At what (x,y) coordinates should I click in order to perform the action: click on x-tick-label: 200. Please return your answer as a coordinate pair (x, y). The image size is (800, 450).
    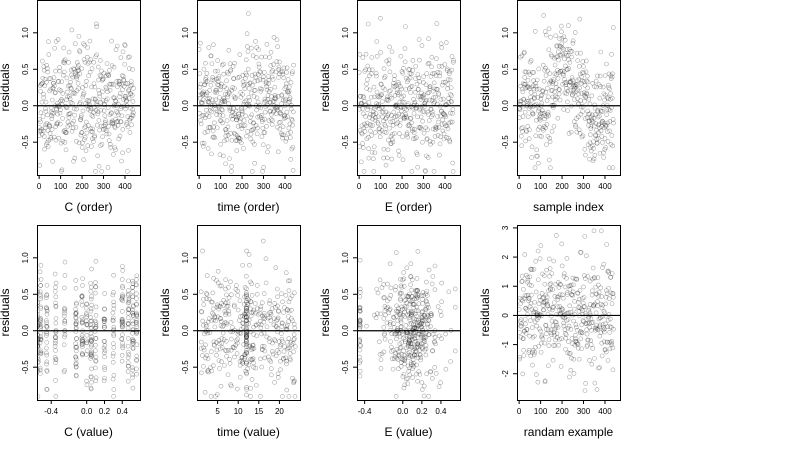
    Looking at the image, I should click on (562, 186).